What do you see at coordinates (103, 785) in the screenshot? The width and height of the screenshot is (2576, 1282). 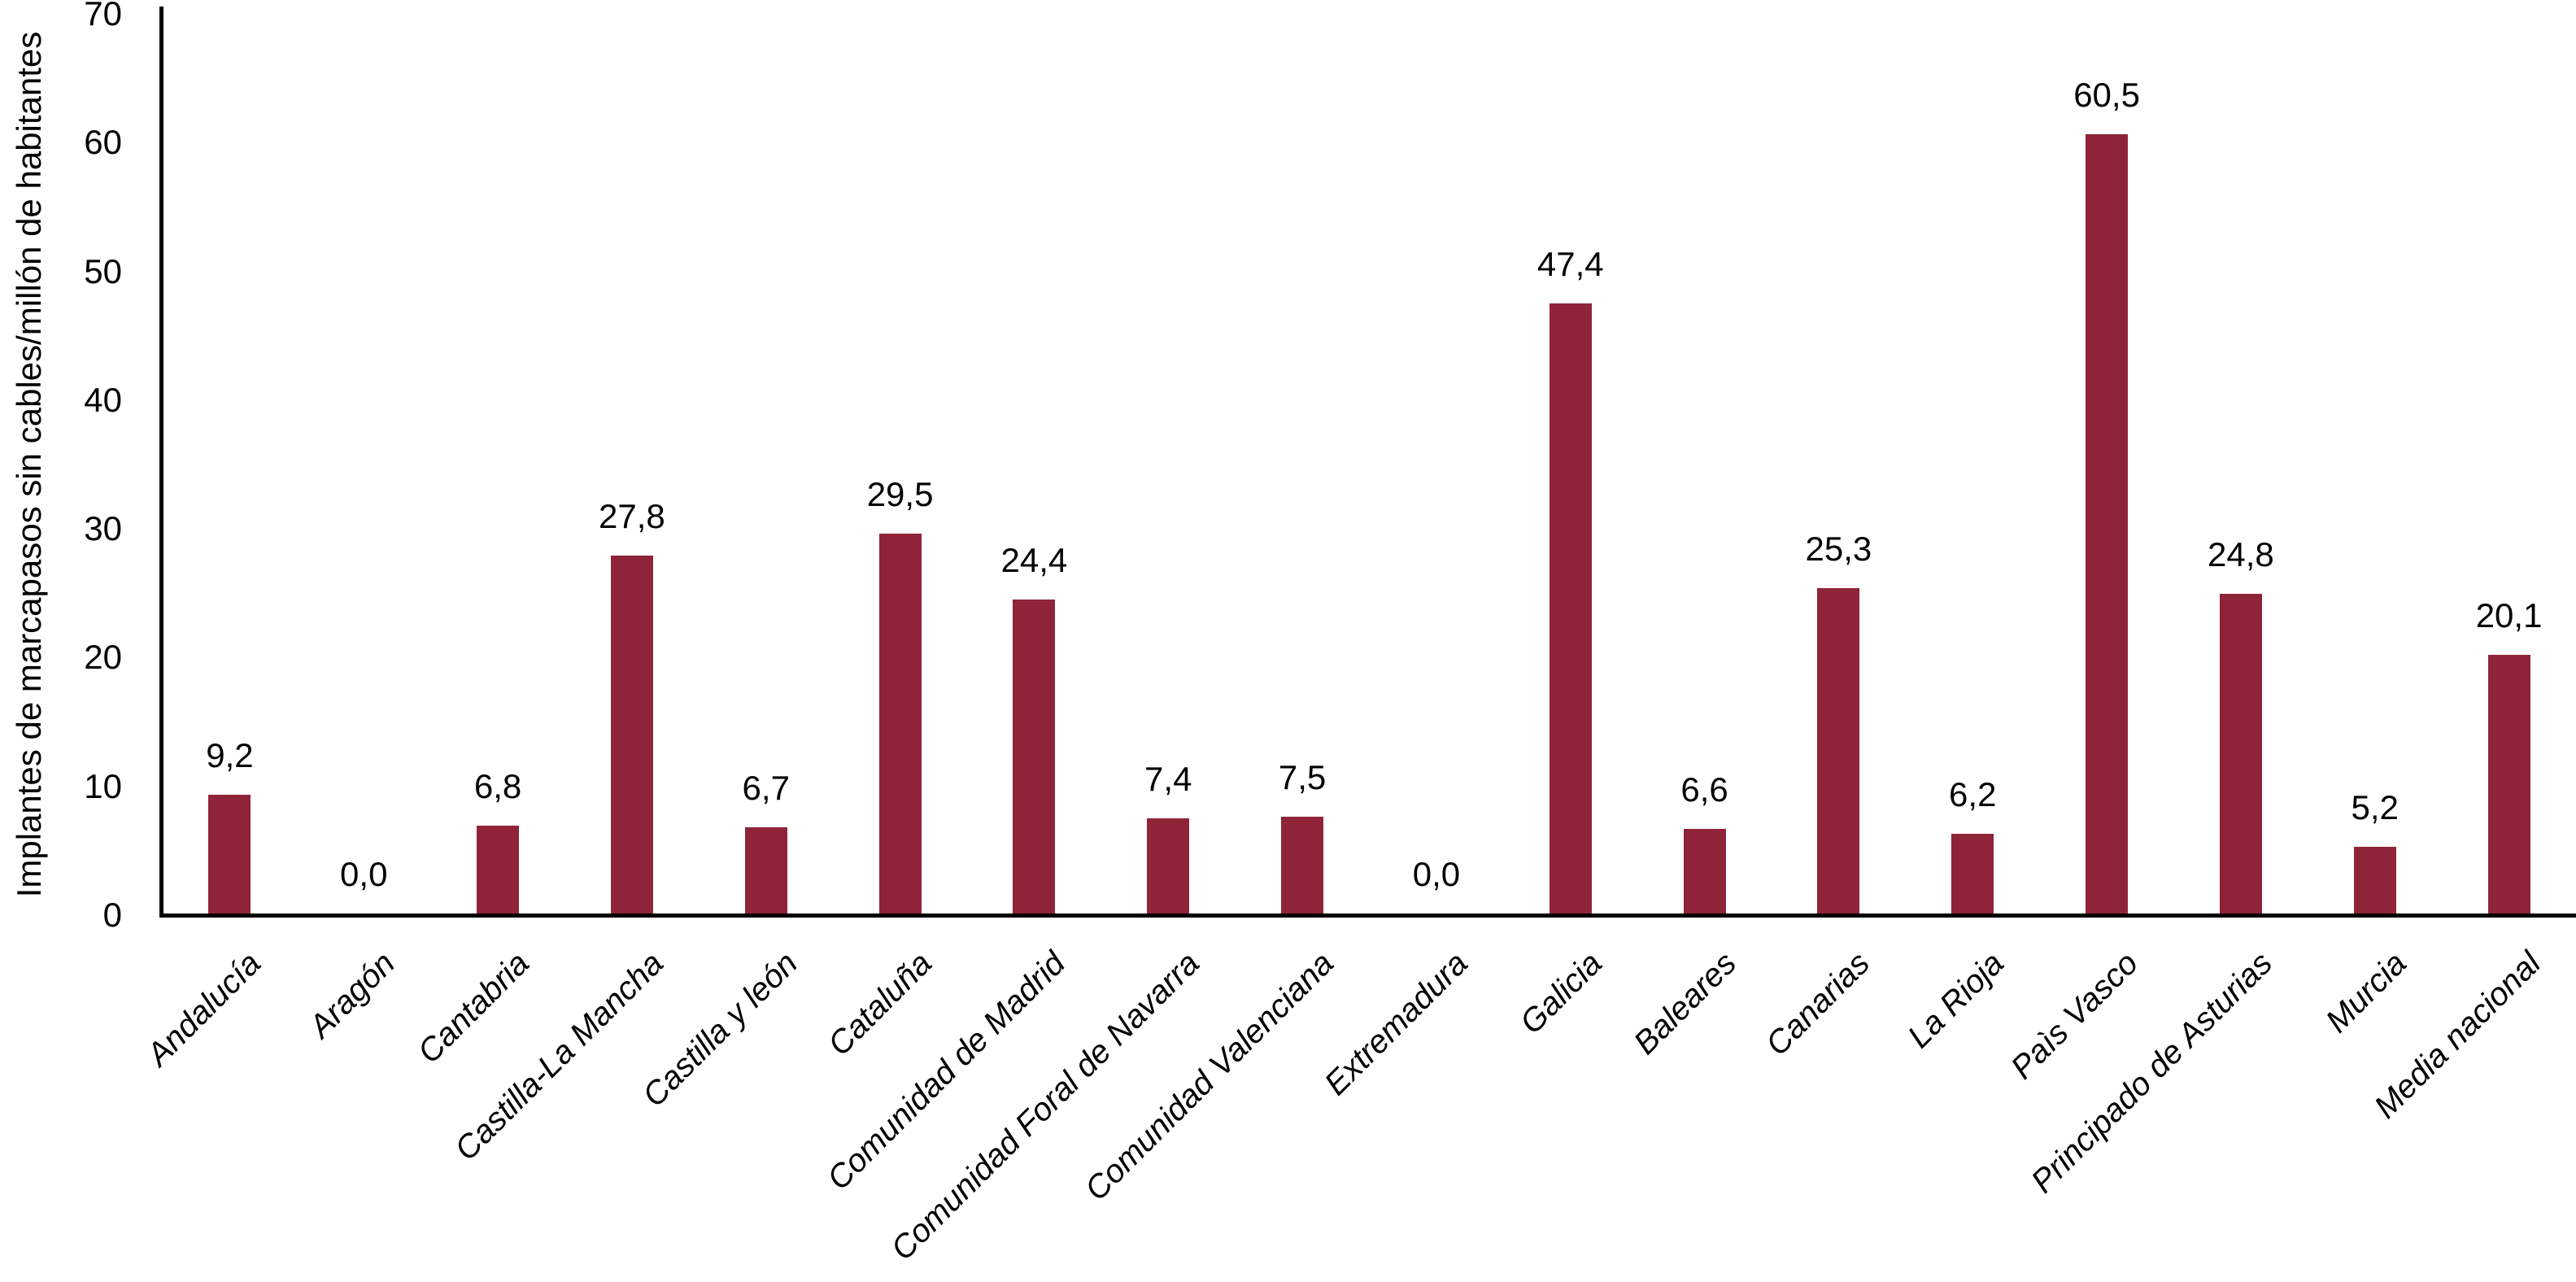 I see `y-axis-tick-label: 10` at bounding box center [103, 785].